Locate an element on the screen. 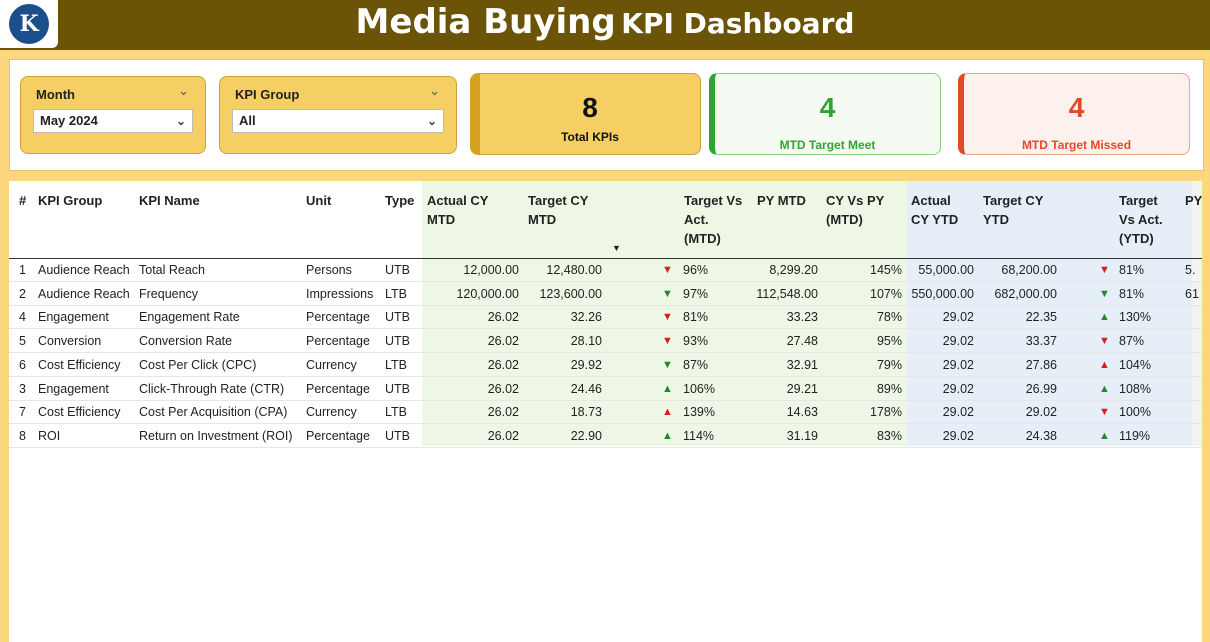  col-header-line: Target Vs is located at coordinates (713, 200).